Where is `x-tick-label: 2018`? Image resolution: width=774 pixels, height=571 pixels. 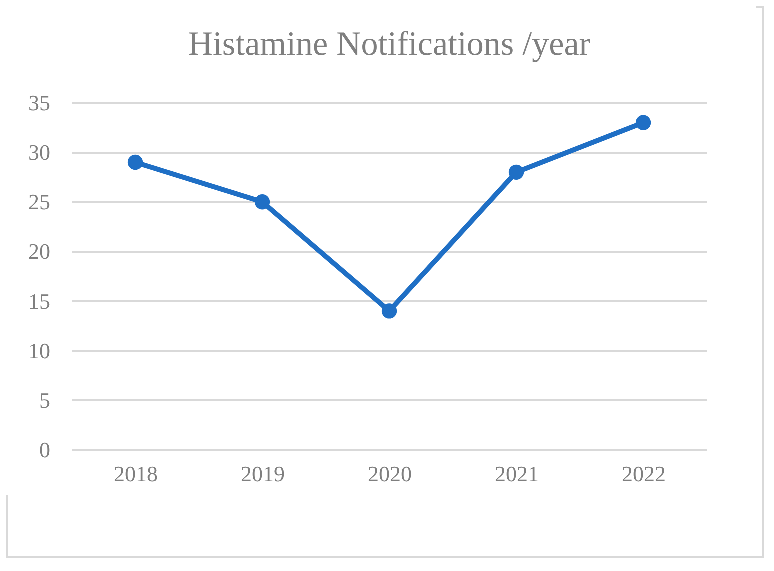
x-tick-label: 2018 is located at coordinates (136, 474).